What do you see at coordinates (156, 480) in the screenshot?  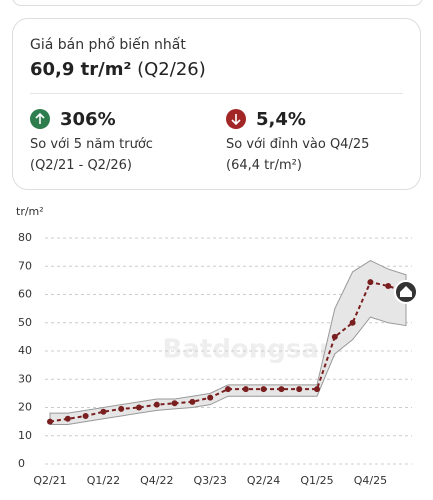 I see `x-tick-label: Q4/22` at bounding box center [156, 480].